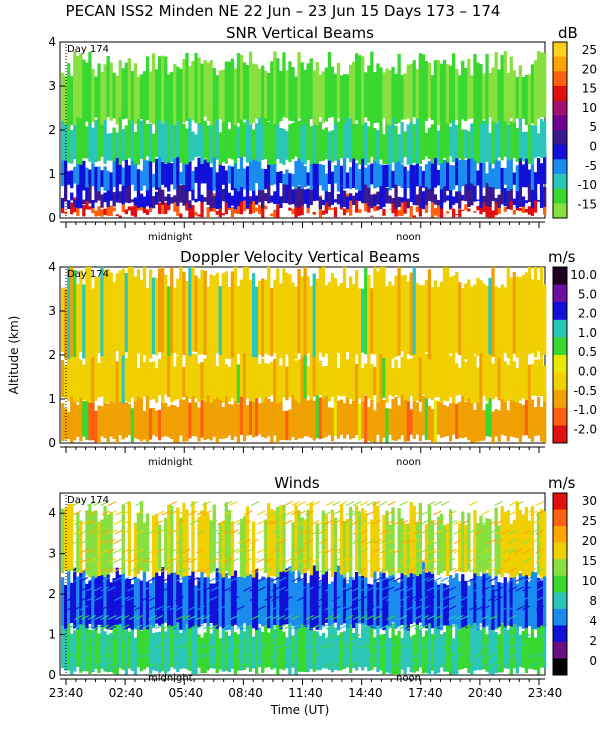 This screenshot has width=600, height=754. I want to click on midnight-label: midnight, so click(170, 237).